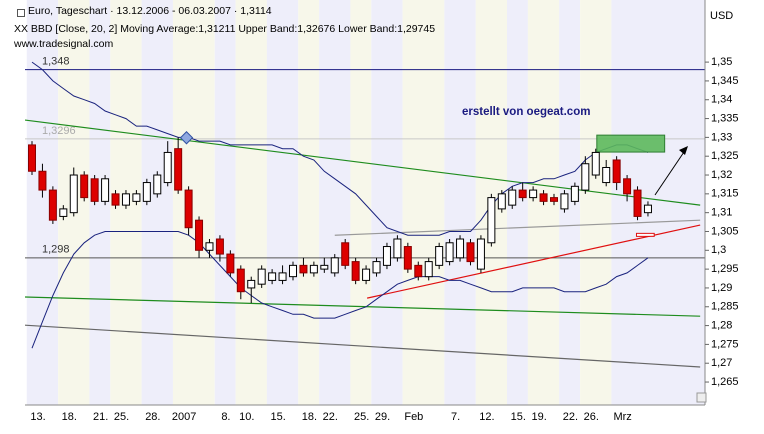 The height and width of the screenshot is (434, 764). I want to click on x-tick-label: Mrz, so click(622, 417).